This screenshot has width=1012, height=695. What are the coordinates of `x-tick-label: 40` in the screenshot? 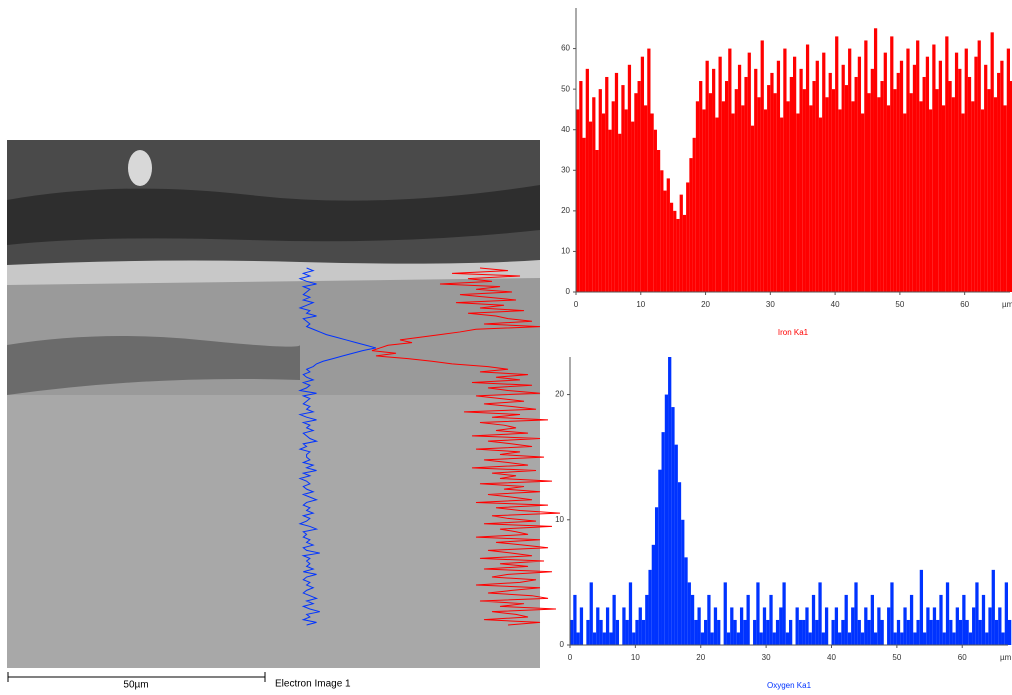 It's located at (835, 304).